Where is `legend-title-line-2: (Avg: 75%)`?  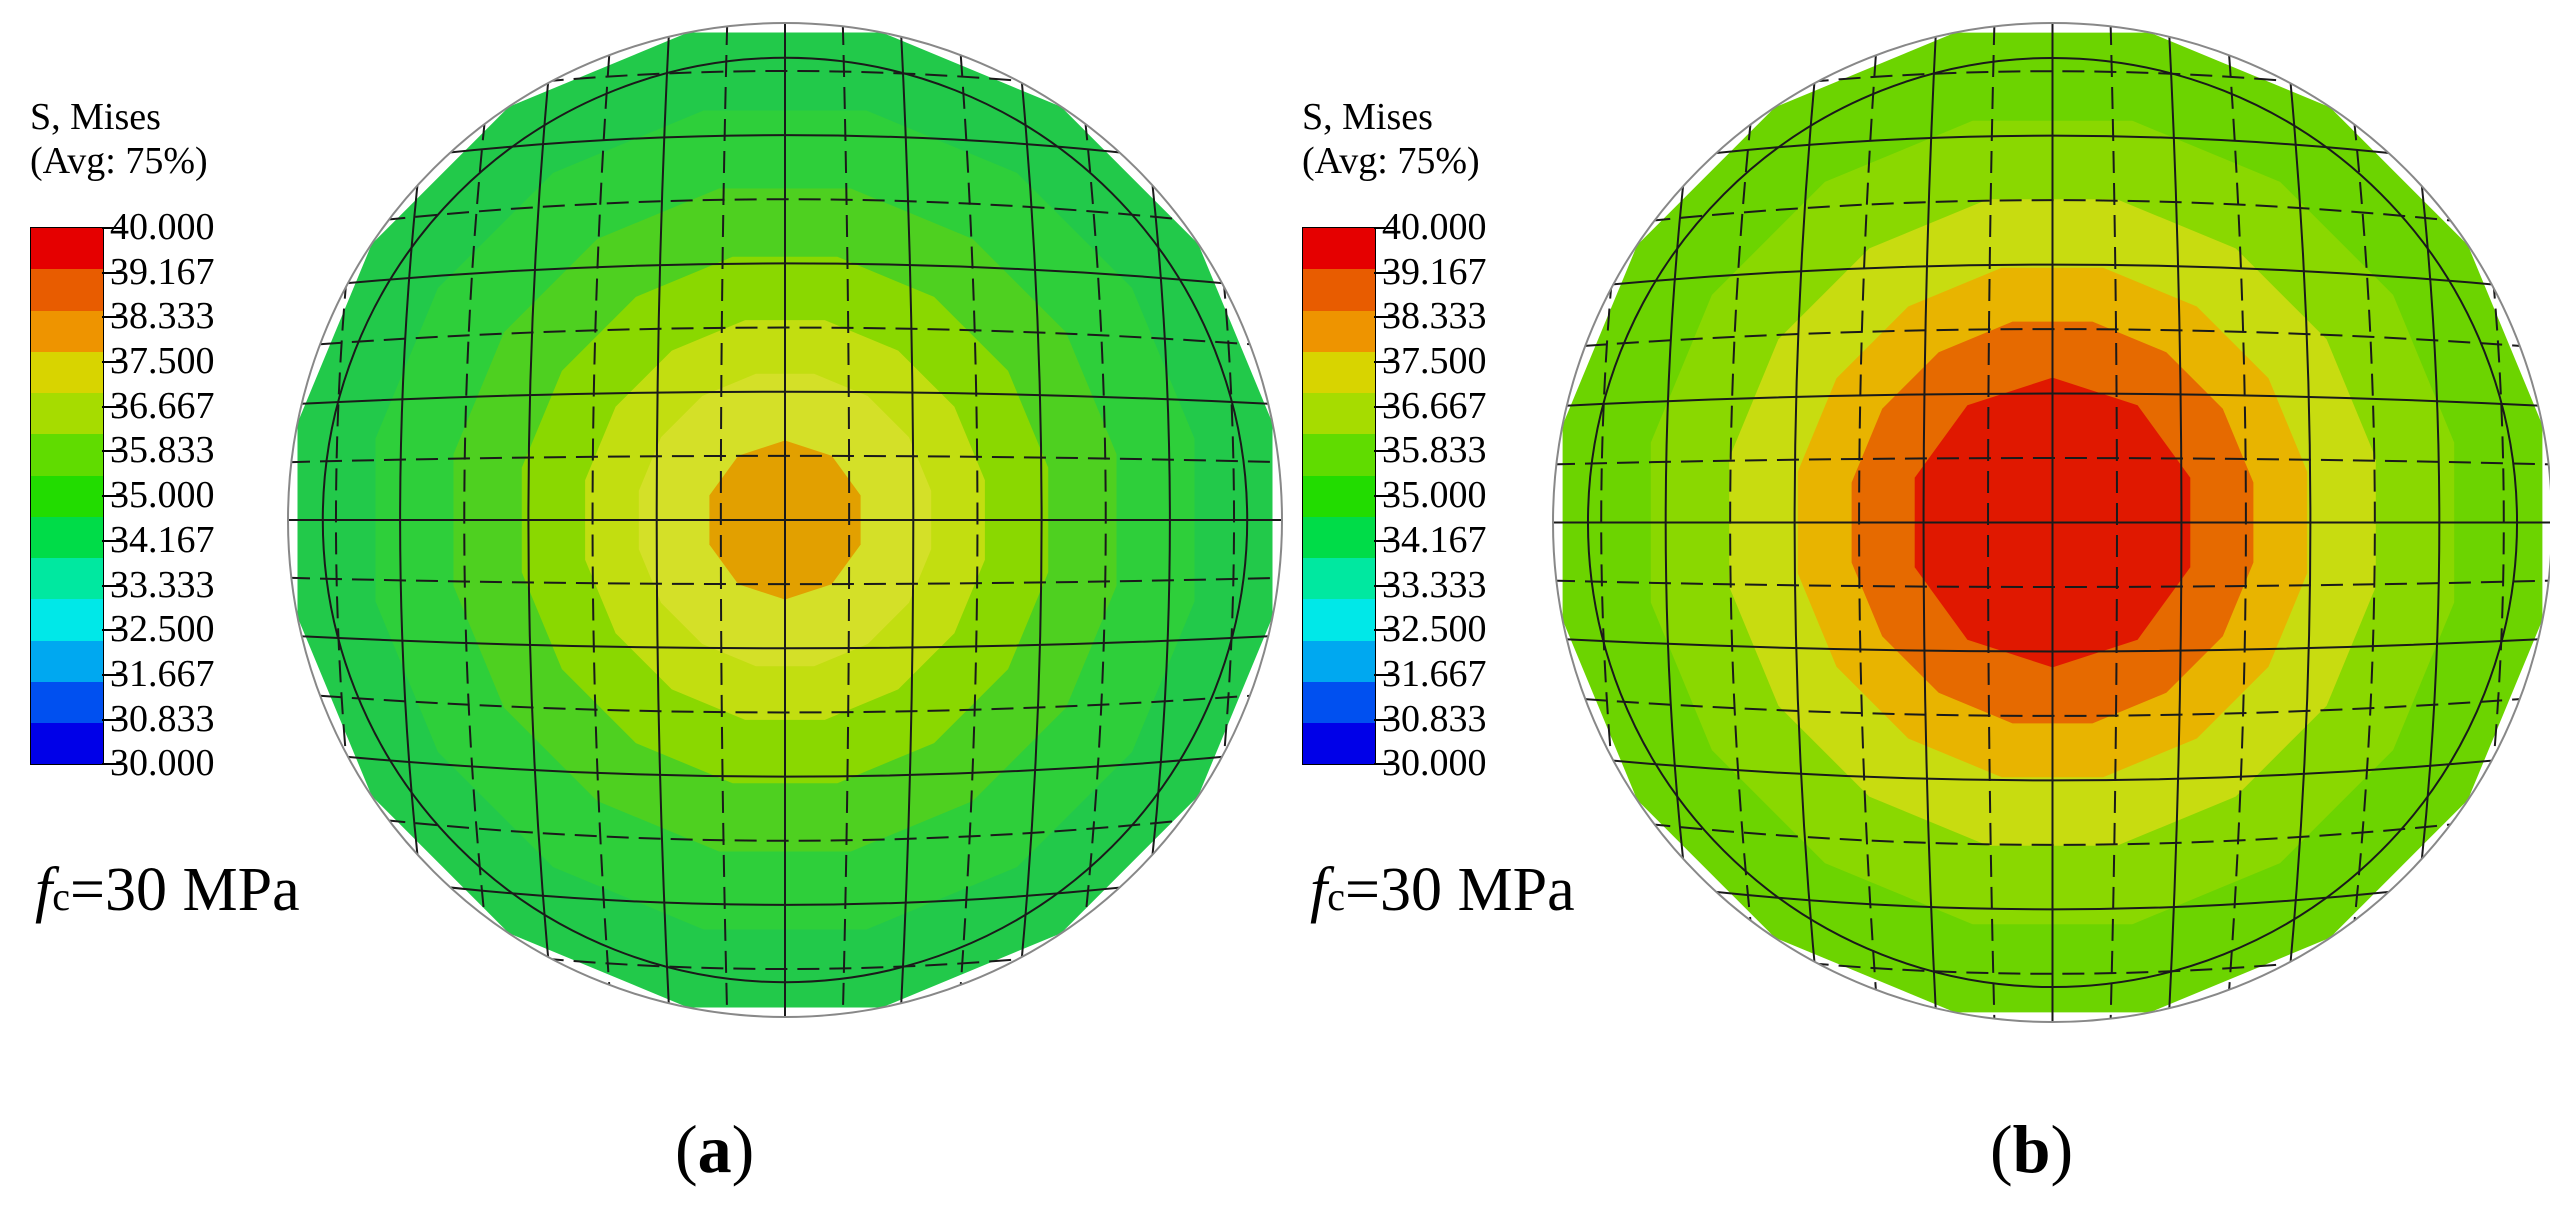
legend-title-line-2: (Avg: 75%) is located at coordinates (1391, 161).